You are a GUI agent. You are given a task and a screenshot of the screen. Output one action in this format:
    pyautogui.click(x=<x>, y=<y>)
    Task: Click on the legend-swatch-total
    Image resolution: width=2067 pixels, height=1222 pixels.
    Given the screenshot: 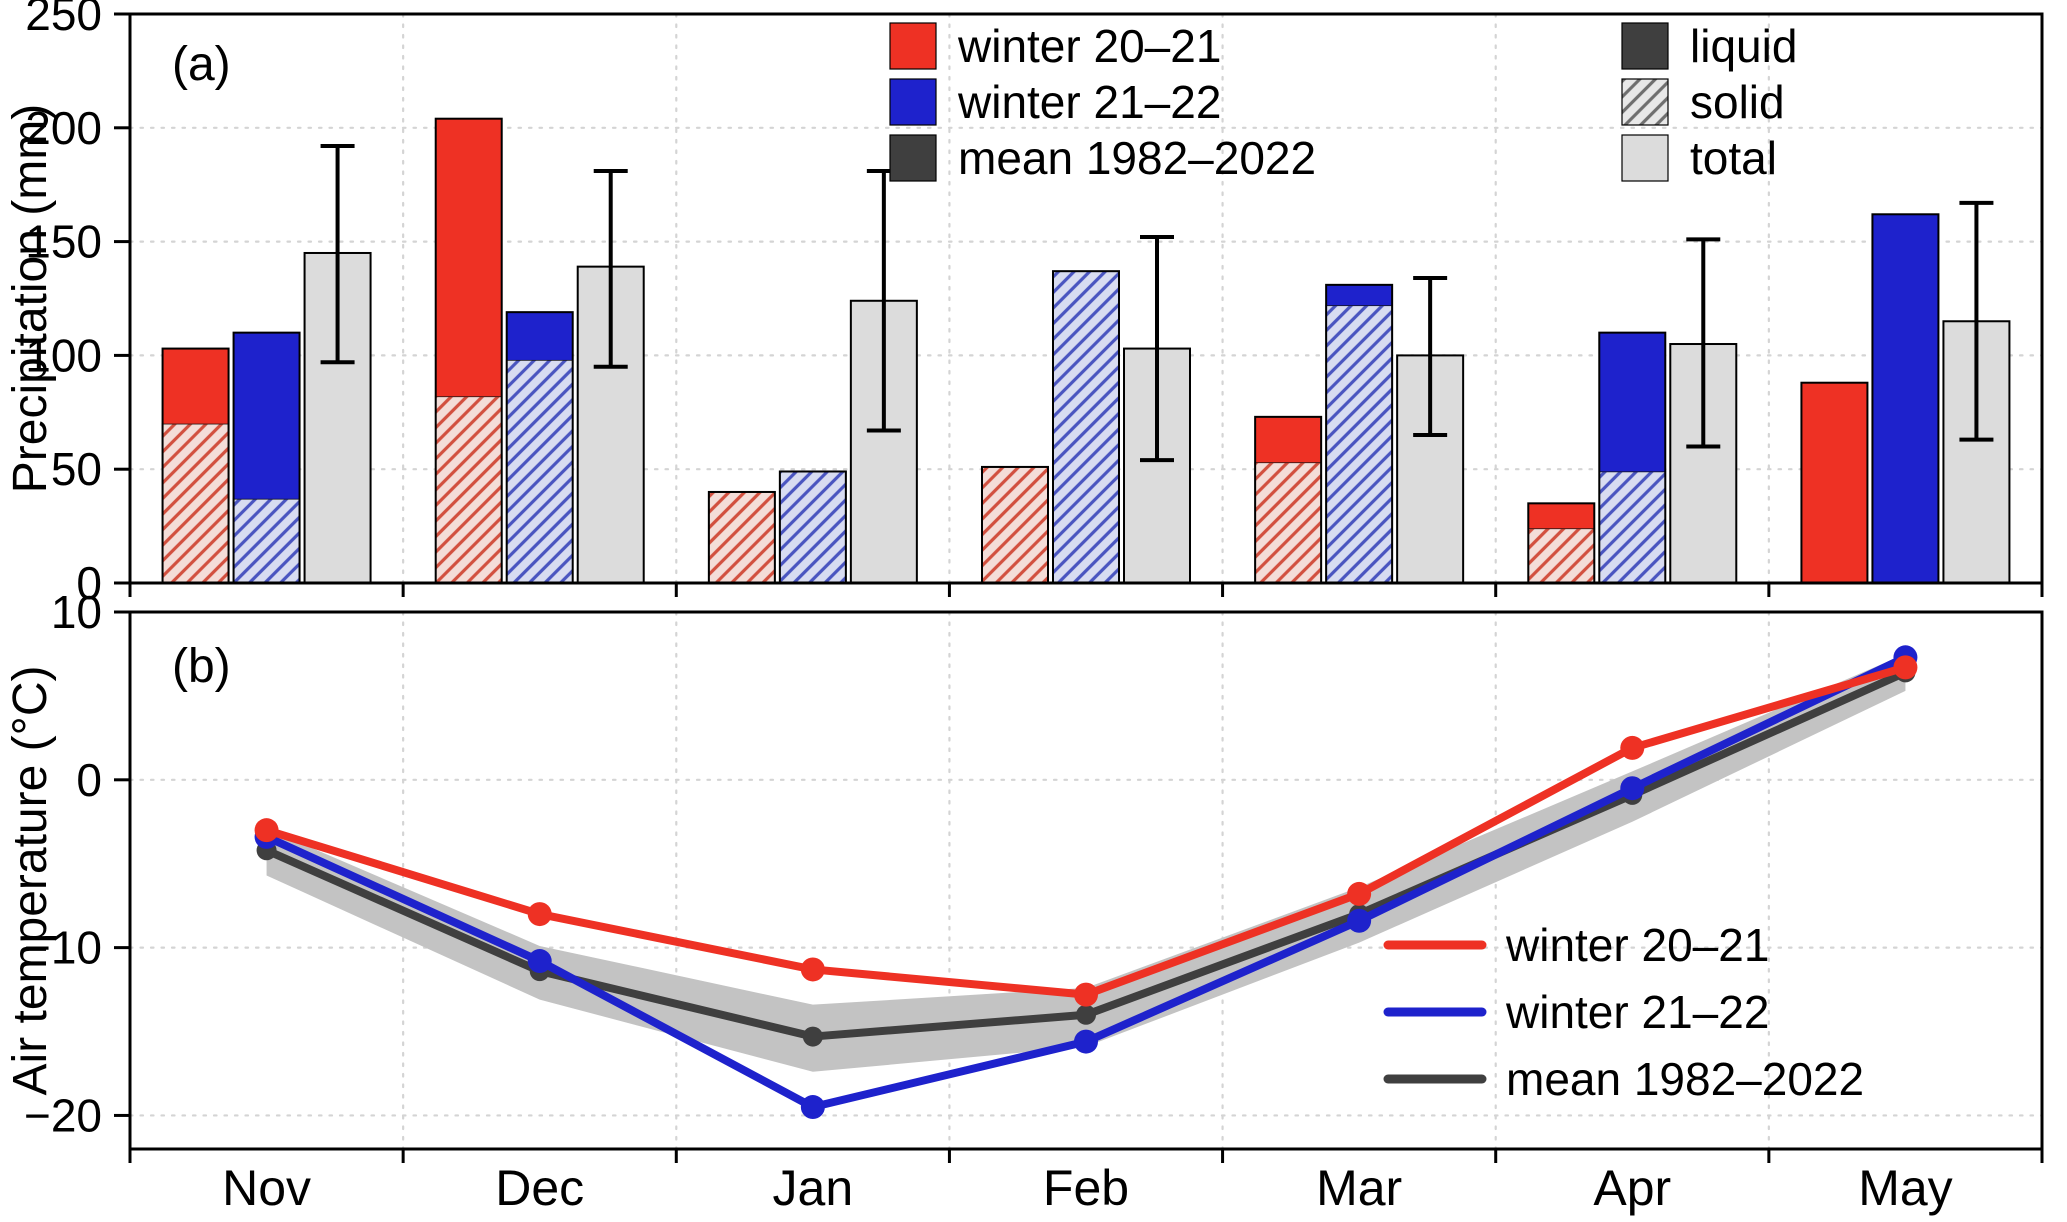 What is the action you would take?
    pyautogui.click(x=1645, y=158)
    